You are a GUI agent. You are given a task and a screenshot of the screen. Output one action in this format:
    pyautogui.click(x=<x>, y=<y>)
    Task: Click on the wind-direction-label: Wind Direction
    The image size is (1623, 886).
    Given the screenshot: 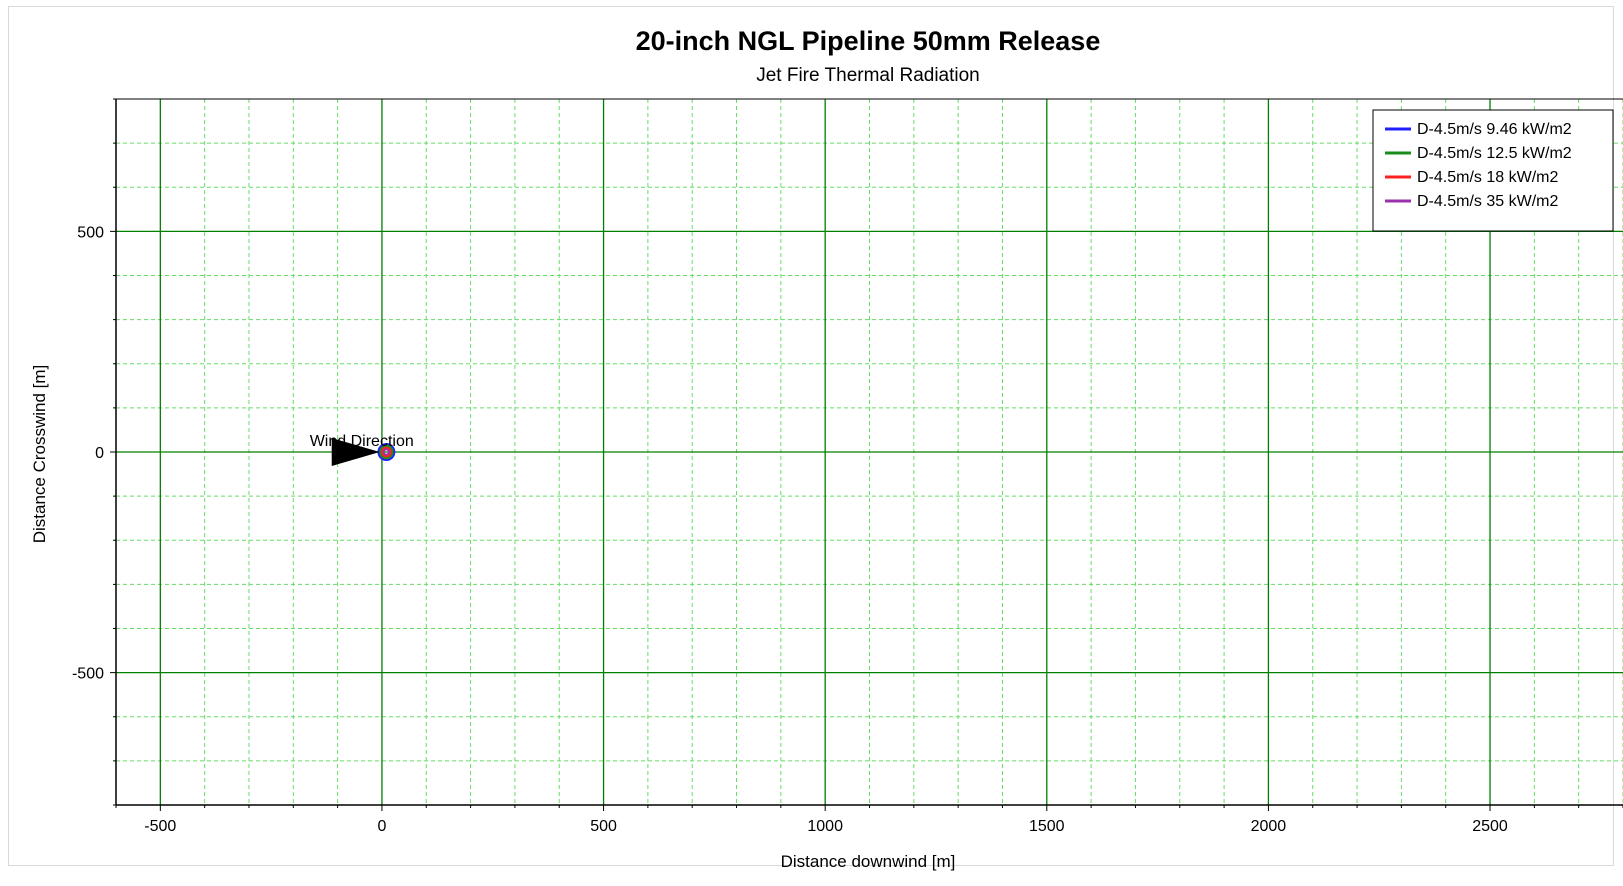 What is the action you would take?
    pyautogui.click(x=362, y=441)
    